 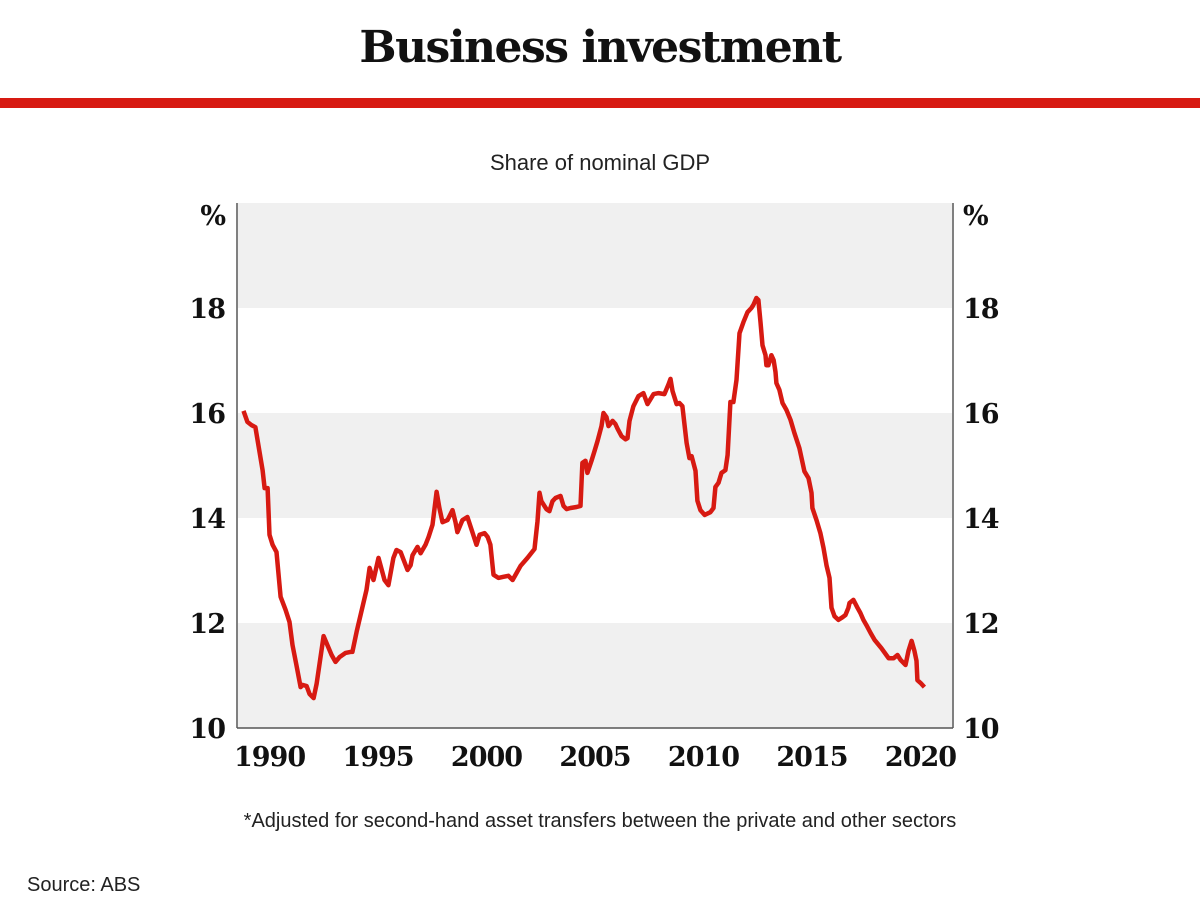 What do you see at coordinates (207, 309) in the screenshot?
I see `y-tick-label-left: 18` at bounding box center [207, 309].